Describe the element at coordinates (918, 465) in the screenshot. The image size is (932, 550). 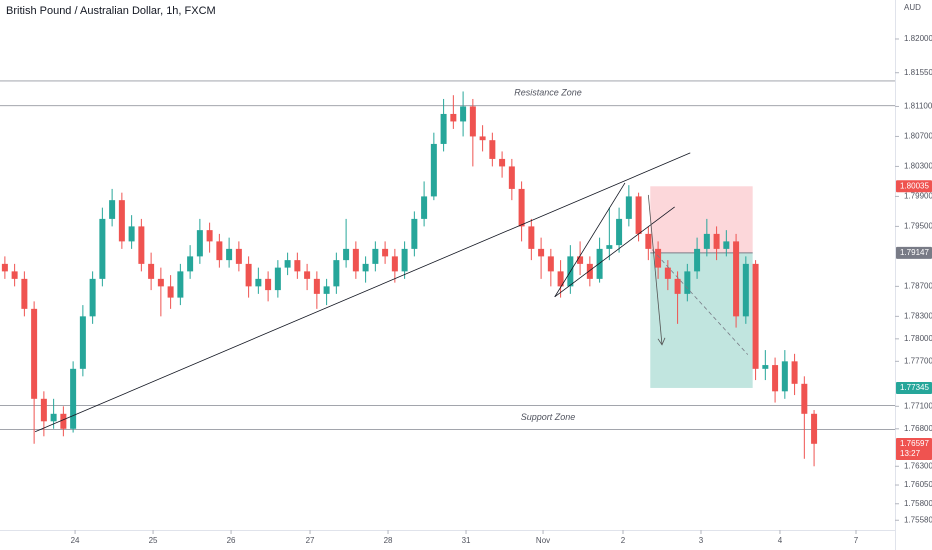
I see `y-tick-label: 1.76300` at that location.